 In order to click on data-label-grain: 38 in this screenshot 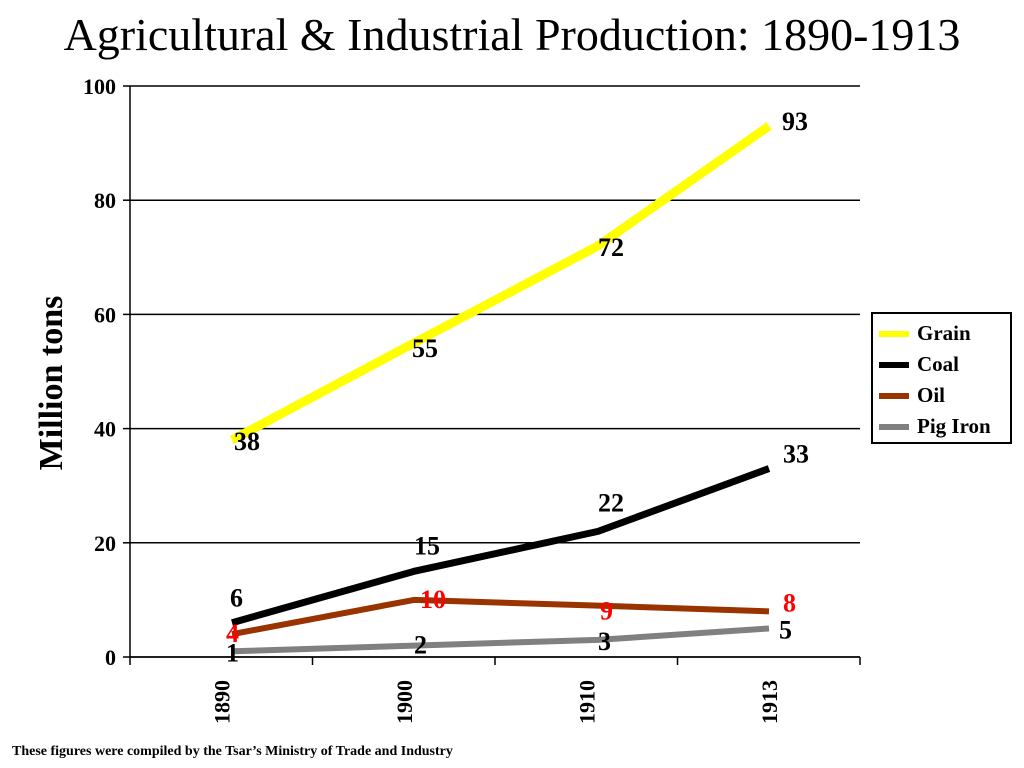, I will do `click(247, 441)`.